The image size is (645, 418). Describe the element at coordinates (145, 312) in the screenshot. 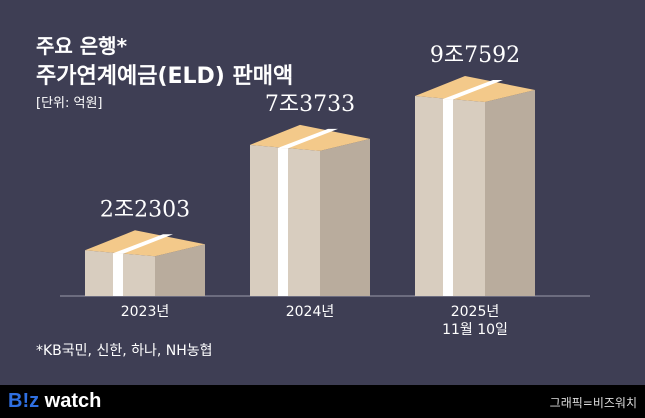

I see `category-label: 2023년` at that location.